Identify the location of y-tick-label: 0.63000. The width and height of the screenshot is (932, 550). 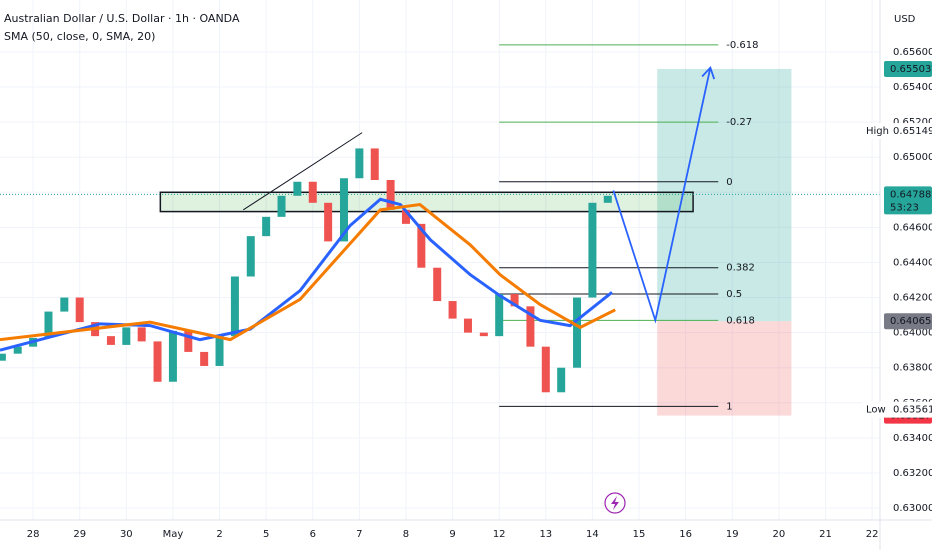
(912, 508).